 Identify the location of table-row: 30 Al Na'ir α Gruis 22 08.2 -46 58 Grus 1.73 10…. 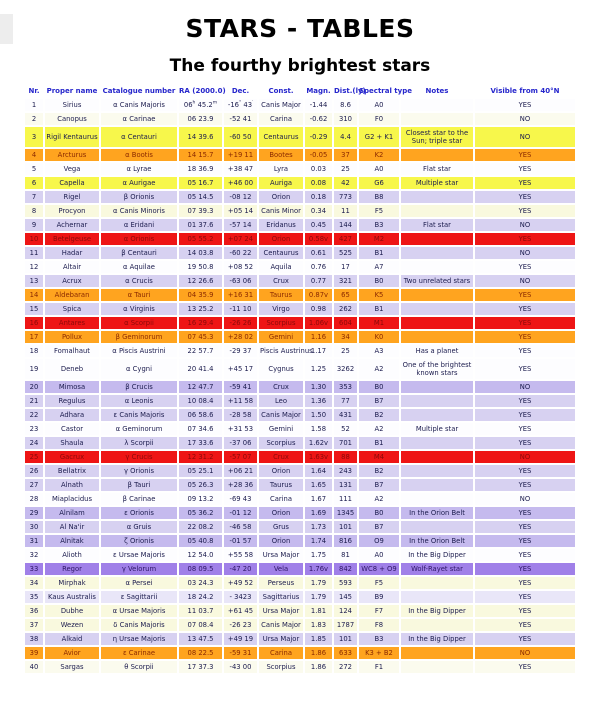
(300, 527).